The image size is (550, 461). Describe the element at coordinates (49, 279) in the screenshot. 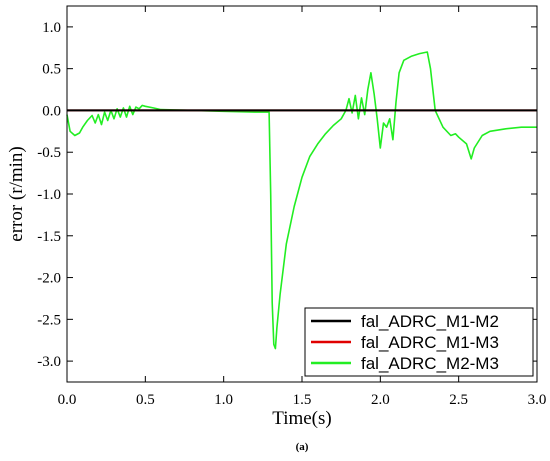

I see `y-tick-label: -2.0` at that location.